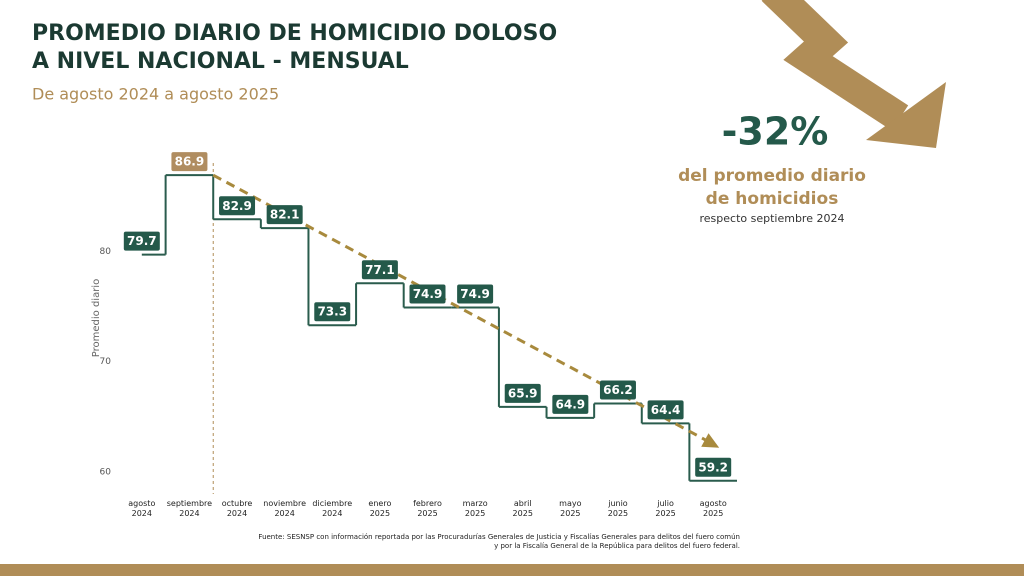  Describe the element at coordinates (710, 440) in the screenshot. I see `trend-arrowhead` at that location.